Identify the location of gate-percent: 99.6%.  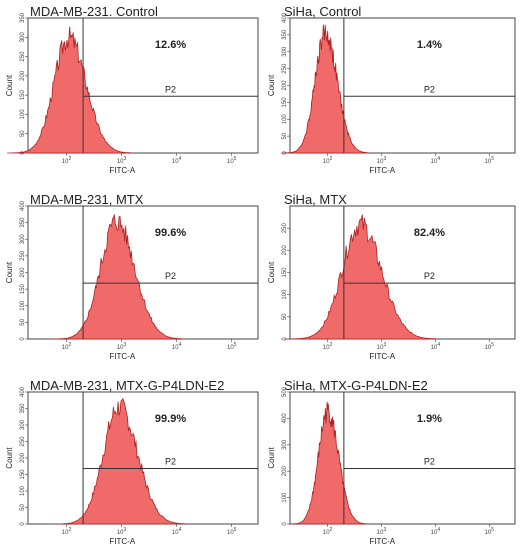
(170, 233).